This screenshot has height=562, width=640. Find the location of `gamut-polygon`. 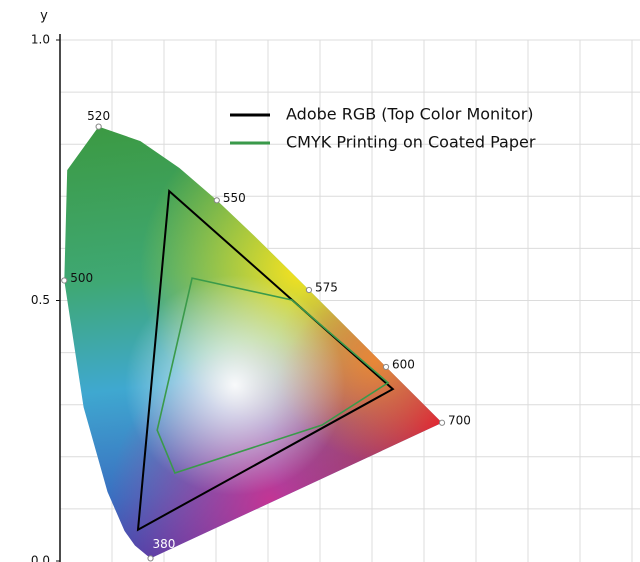

gamut-polygon is located at coordinates (273, 375).